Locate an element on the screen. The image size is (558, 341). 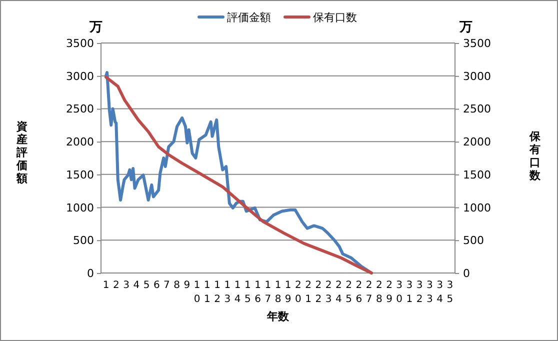
x-tick-label: 1 1 is located at coordinates (207, 292).